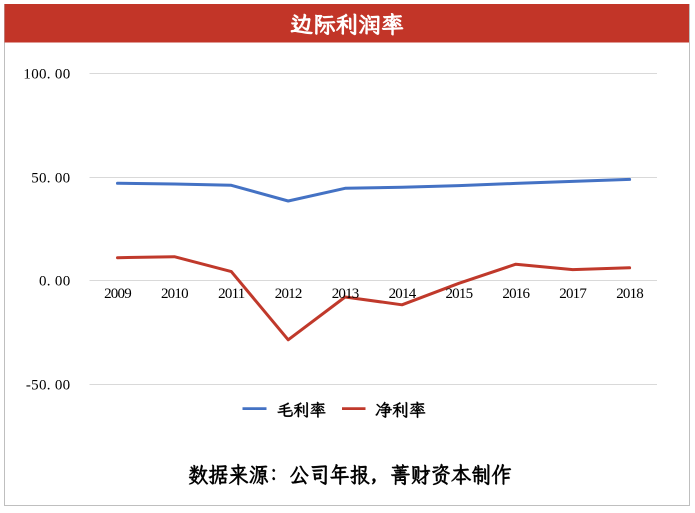 The width and height of the screenshot is (695, 513). What do you see at coordinates (174, 294) in the screenshot?
I see `svg-text: 2010` at bounding box center [174, 294].